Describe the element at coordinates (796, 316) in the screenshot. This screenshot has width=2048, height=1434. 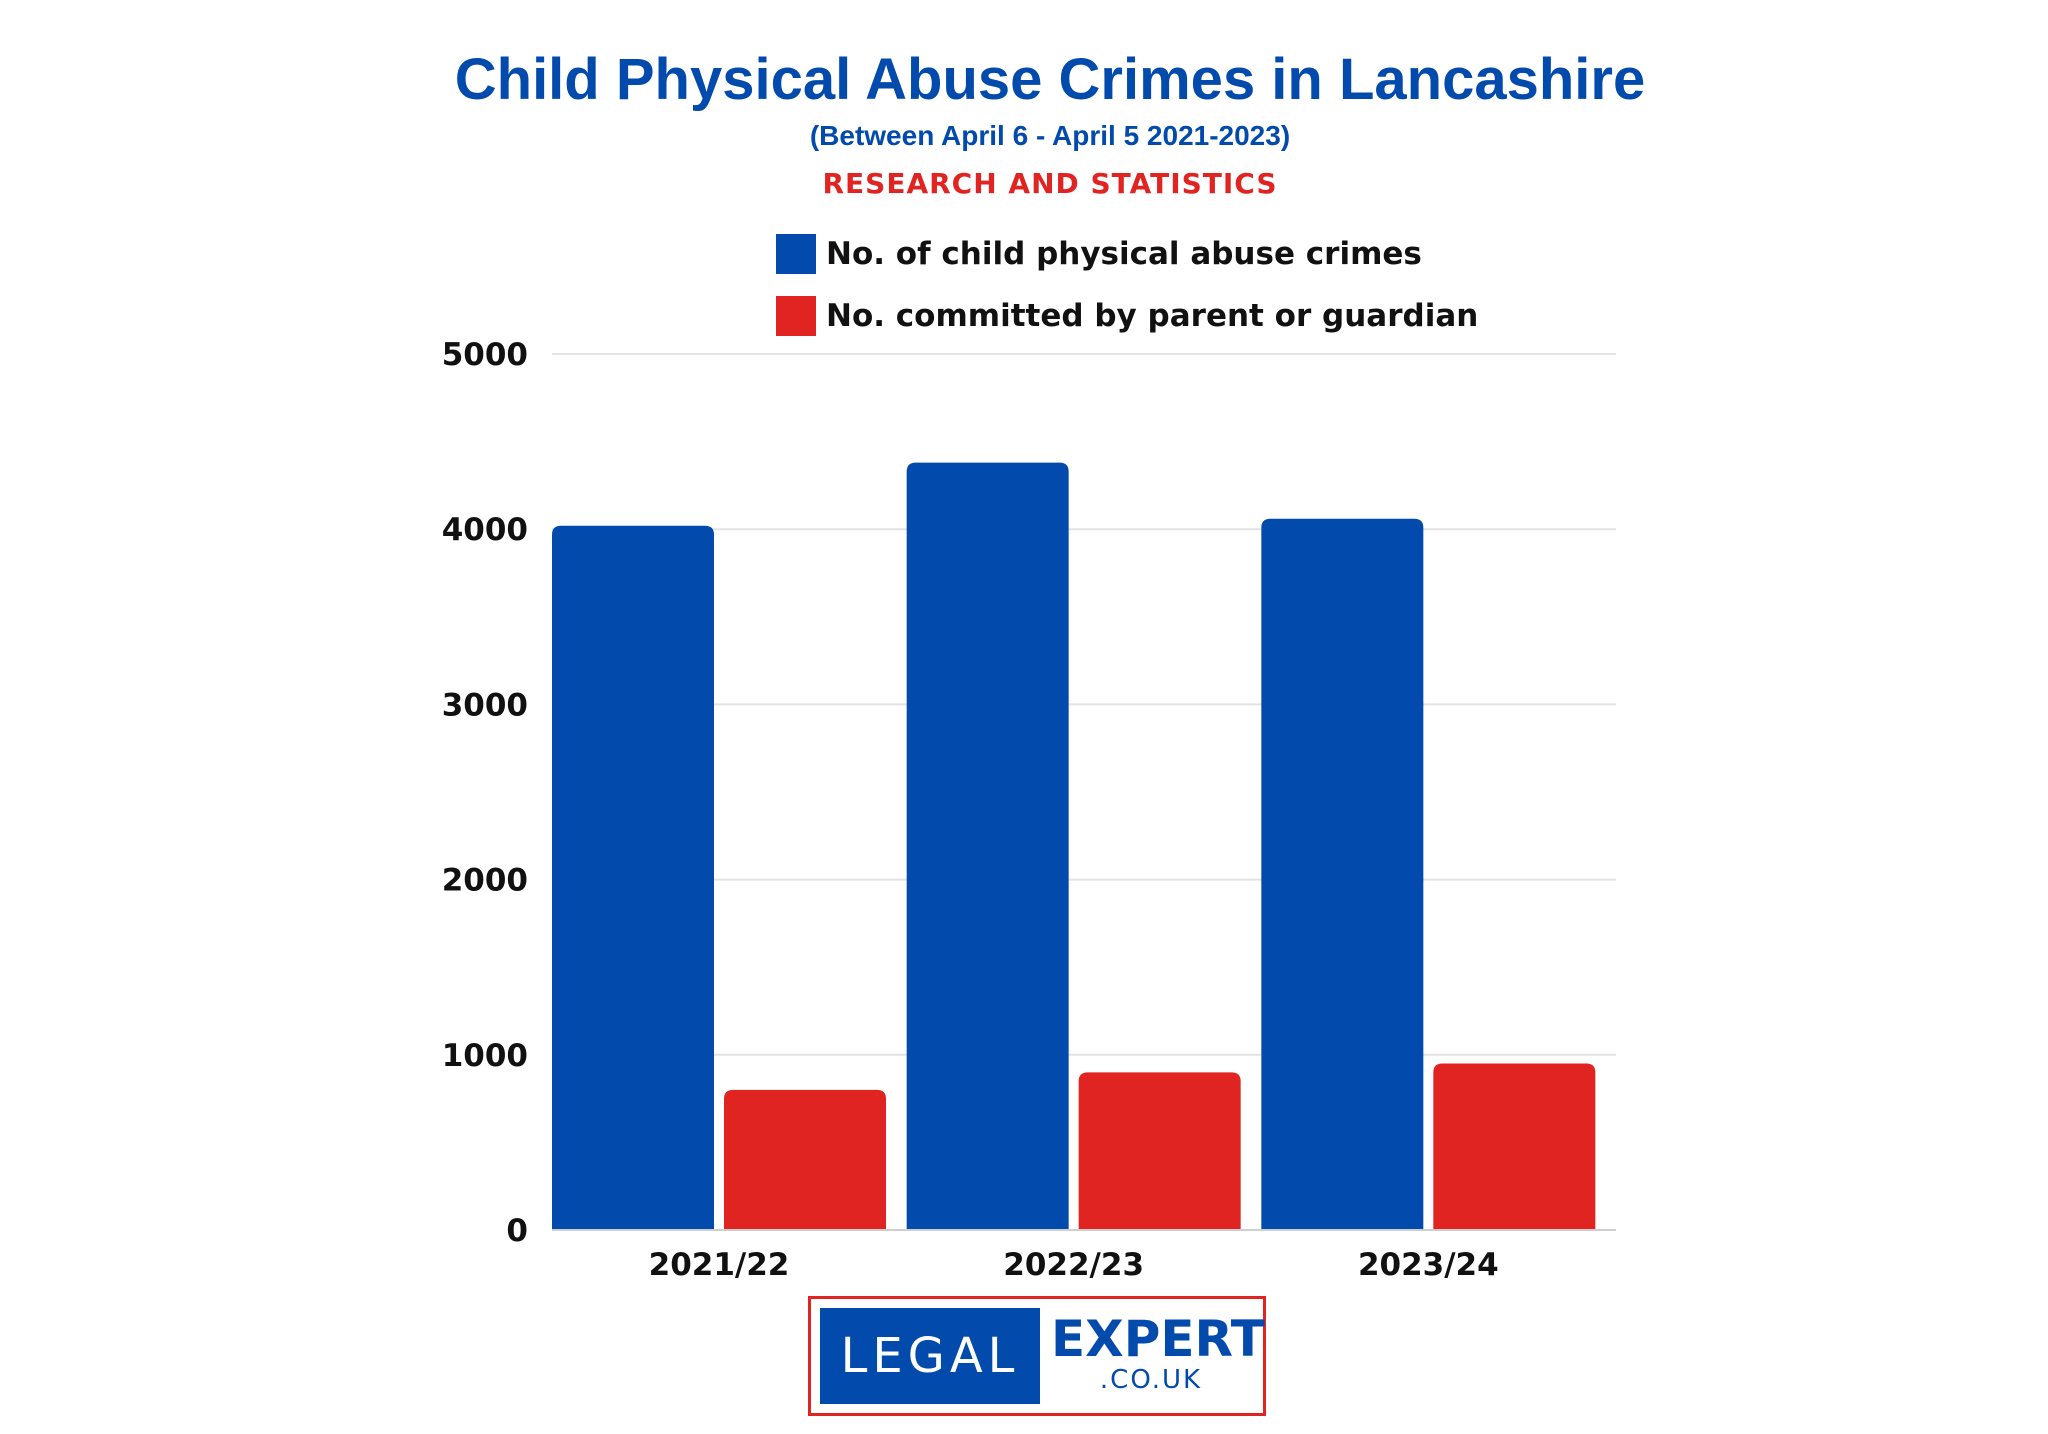
I see `legend-swatch-parent` at that location.